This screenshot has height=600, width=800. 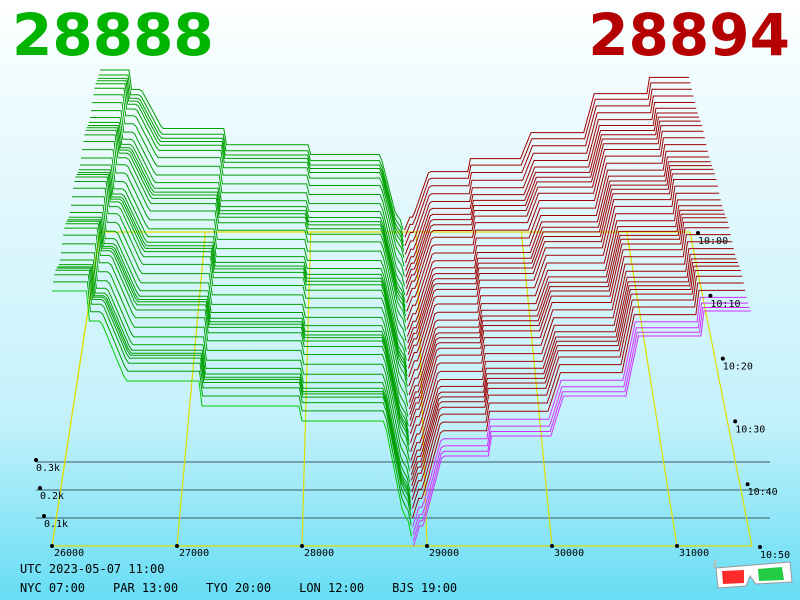 What do you see at coordinates (52, 496) in the screenshot?
I see `volume-label: 0.2k` at bounding box center [52, 496].